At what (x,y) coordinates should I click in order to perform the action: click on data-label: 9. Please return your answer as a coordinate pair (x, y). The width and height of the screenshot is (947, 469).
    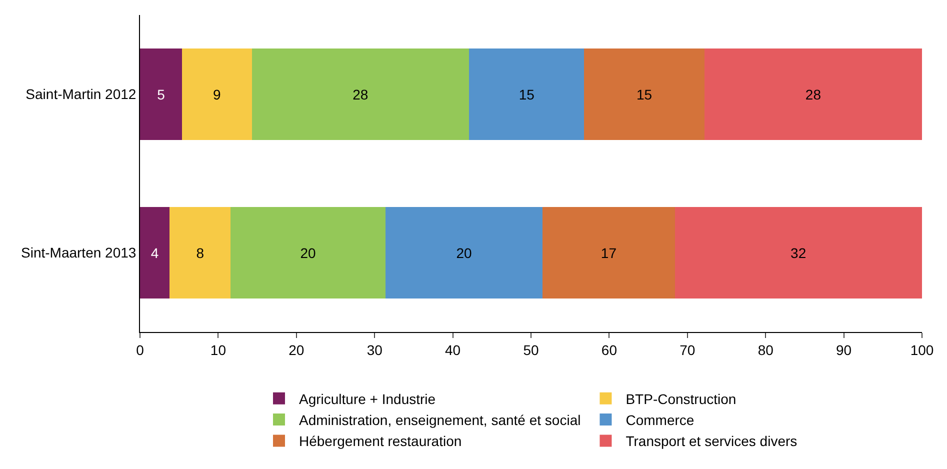
    Looking at the image, I should click on (217, 94).